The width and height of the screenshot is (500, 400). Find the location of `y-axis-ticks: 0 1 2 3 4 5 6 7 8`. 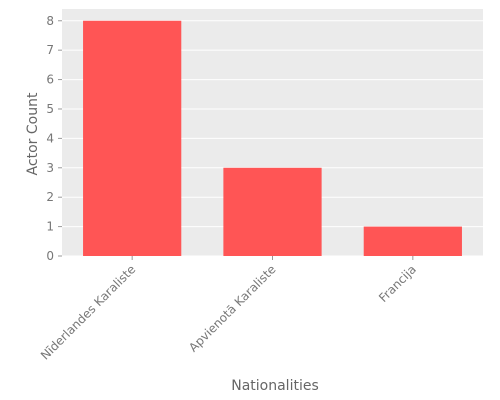

y-axis-ticks: 0 1 2 3 4 5 6 7 8 is located at coordinates (54, 138).